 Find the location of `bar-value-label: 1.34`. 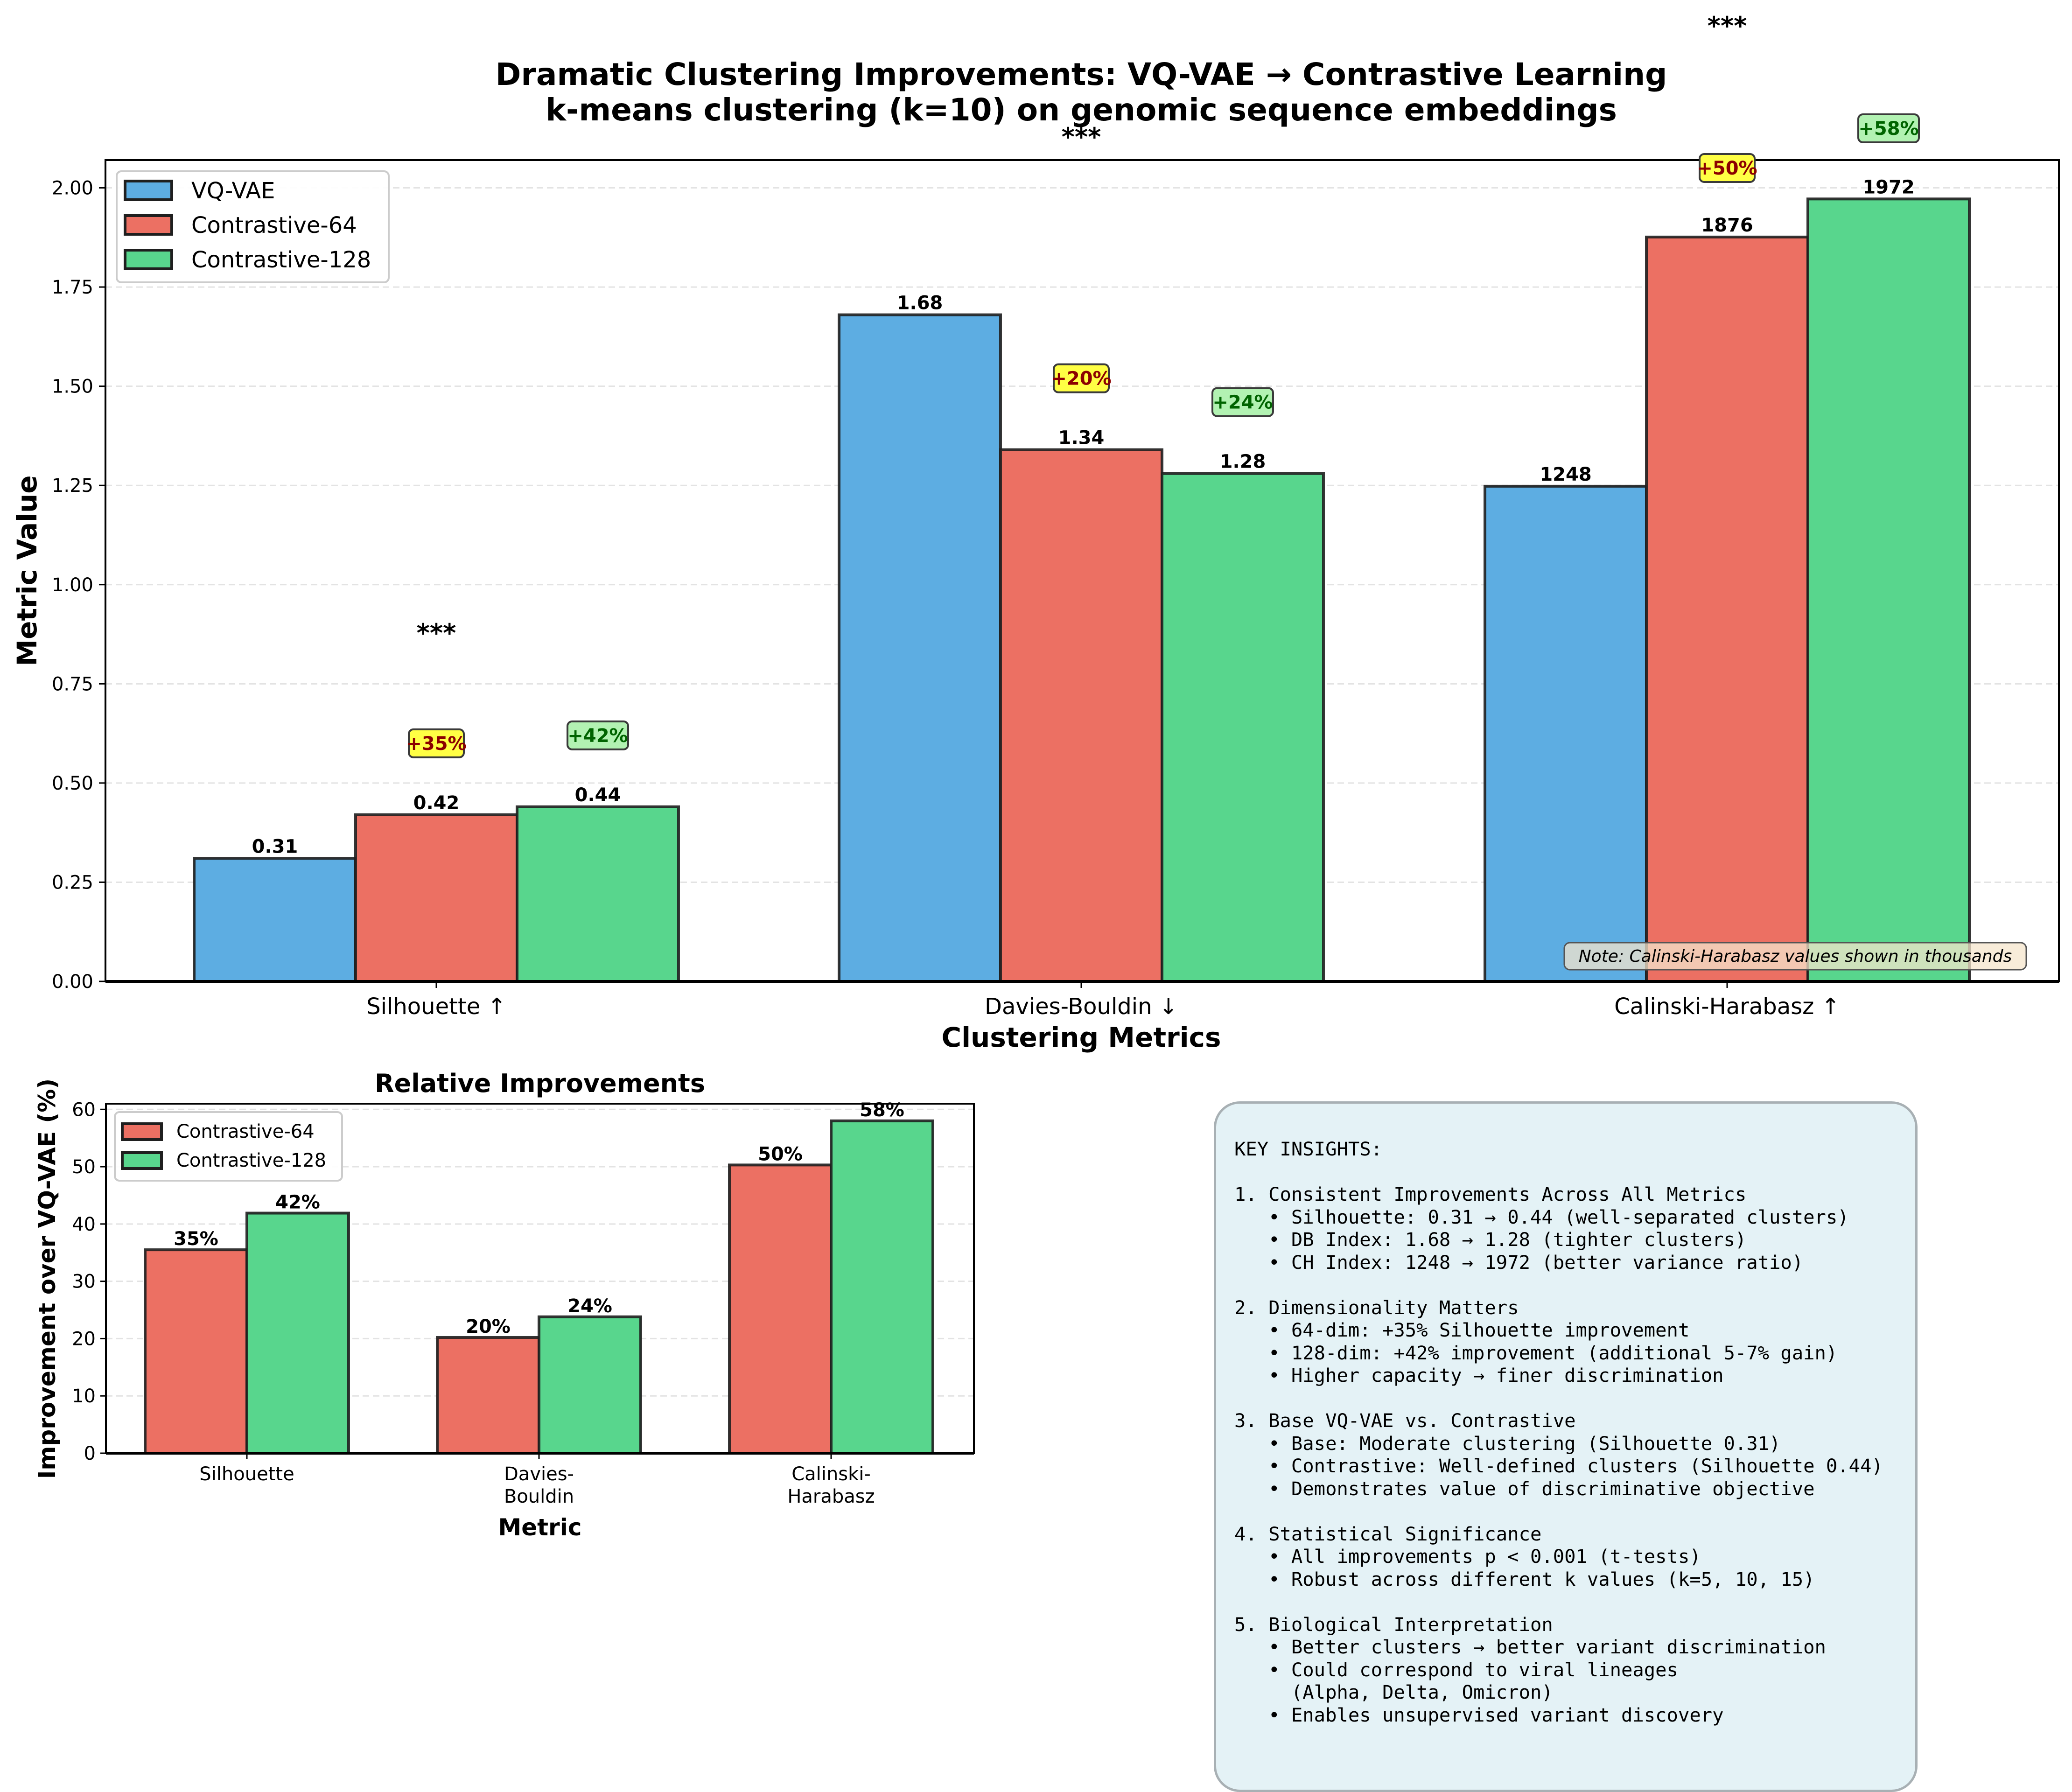

bar-value-label: 1.34 is located at coordinates (1081, 438).